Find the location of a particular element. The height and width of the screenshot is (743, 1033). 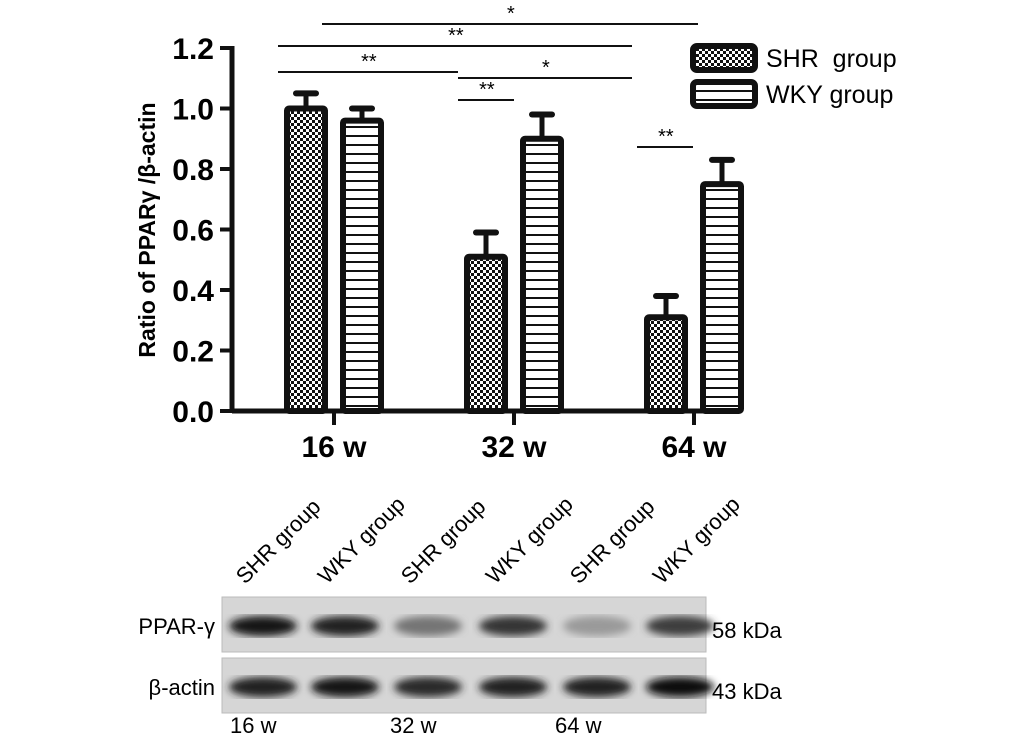

time-label: 16 w is located at coordinates (253, 725).